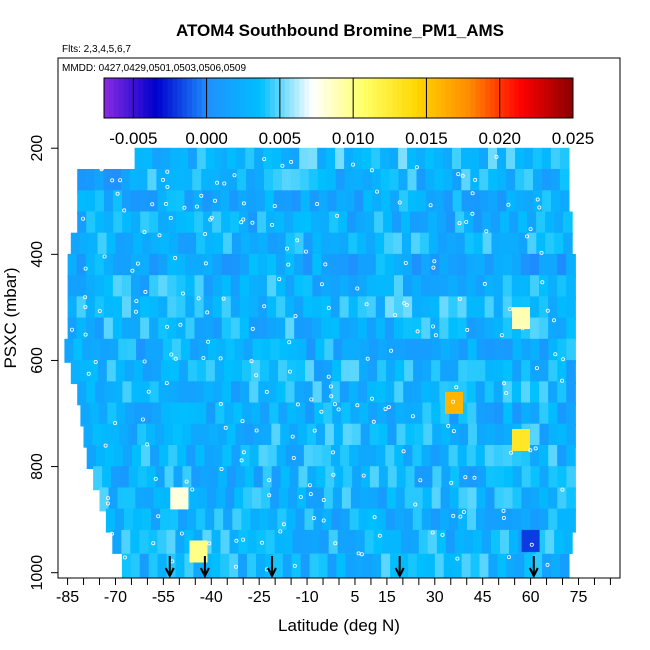 This screenshot has width=650, height=650. Describe the element at coordinates (163, 597) in the screenshot. I see `x-tick-label: -55` at that location.